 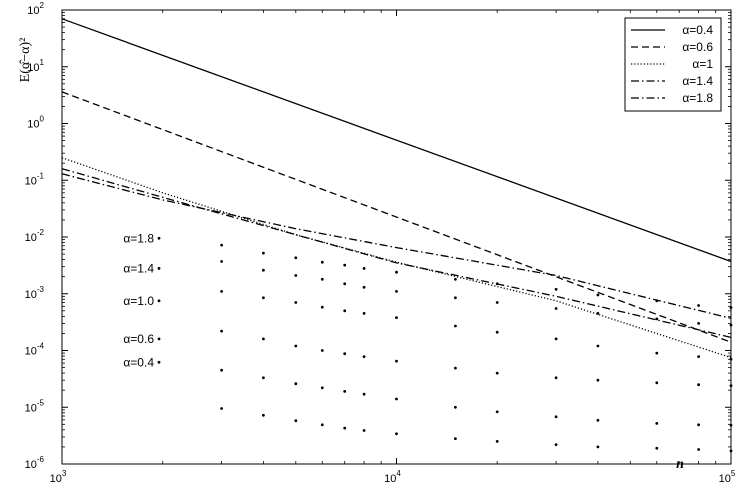 What do you see at coordinates (697, 47) in the screenshot?
I see `legend-label: α=0.6` at bounding box center [697, 47].